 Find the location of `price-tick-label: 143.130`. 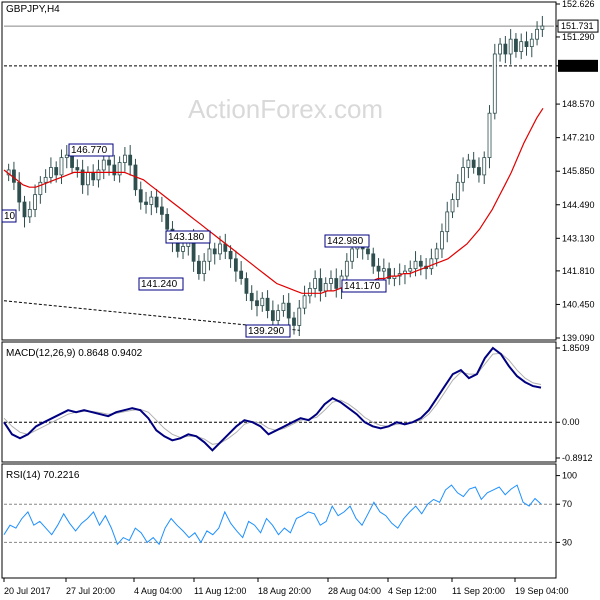

price-tick-label: 143.130 is located at coordinates (578, 238).